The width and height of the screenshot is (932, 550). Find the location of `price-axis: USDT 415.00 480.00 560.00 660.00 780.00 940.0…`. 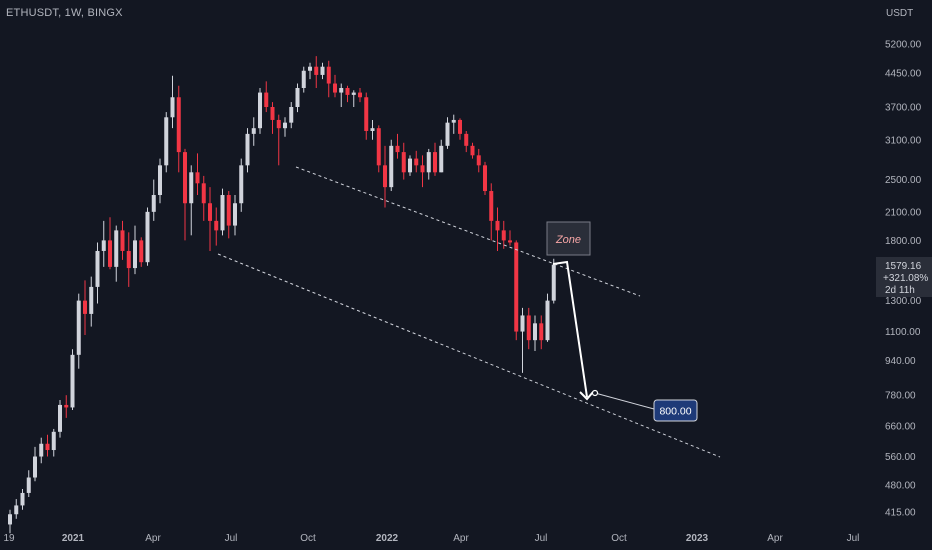

price-axis: USDT 415.00 480.00 560.00 660.00 780.00 940.0… is located at coordinates (904, 263).